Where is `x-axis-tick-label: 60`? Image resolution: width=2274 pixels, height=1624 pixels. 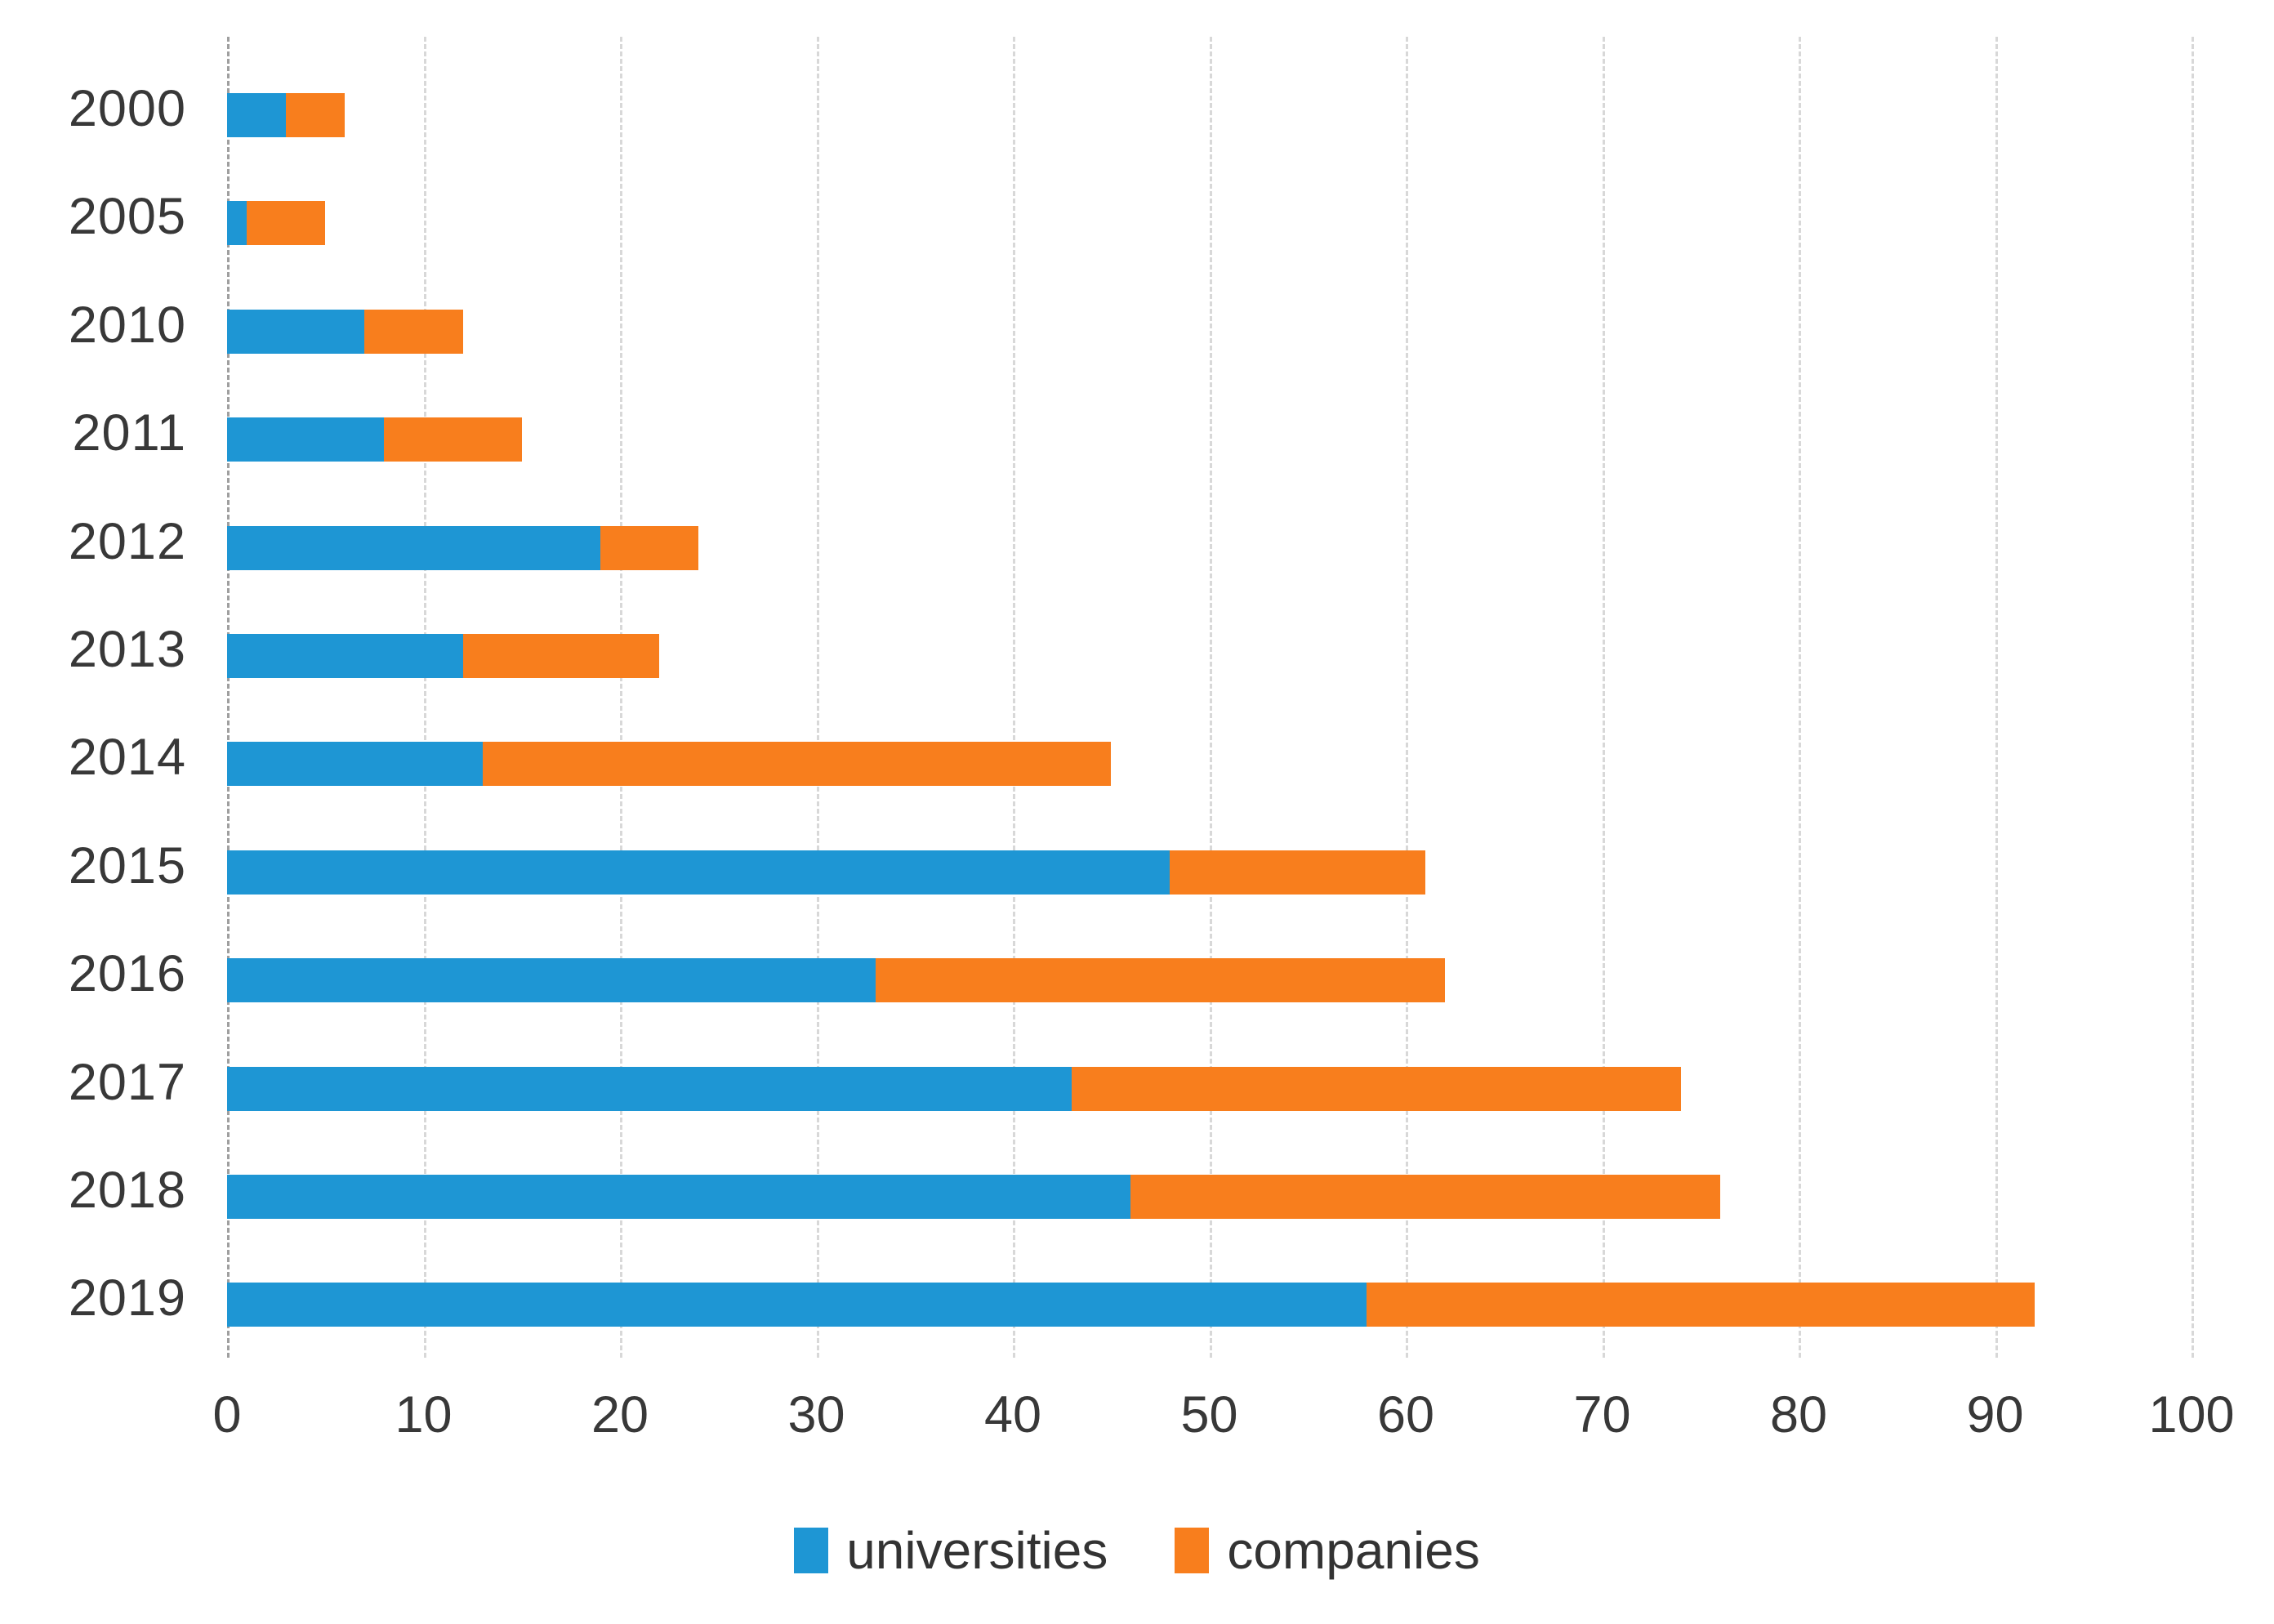 x-axis-tick-label: 60 is located at coordinates (1405, 1414).